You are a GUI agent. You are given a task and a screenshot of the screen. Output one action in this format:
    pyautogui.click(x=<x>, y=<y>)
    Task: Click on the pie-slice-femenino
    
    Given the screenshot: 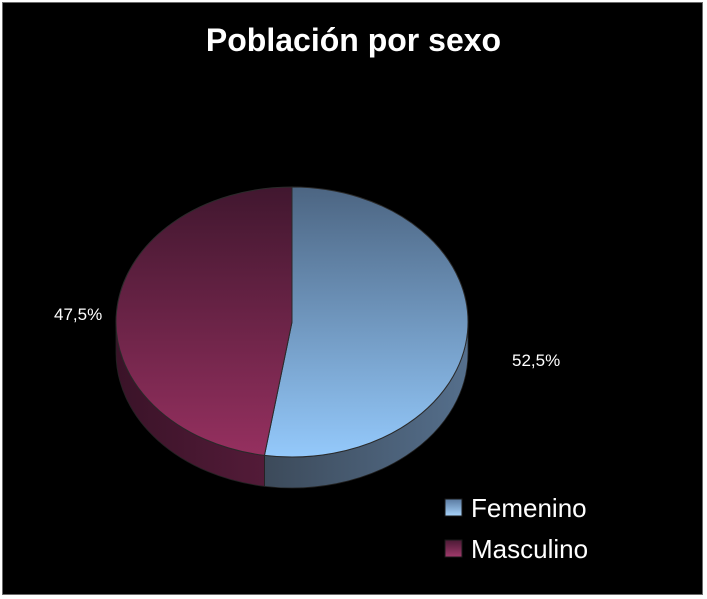 What is the action you would take?
    pyautogui.click(x=366, y=322)
    